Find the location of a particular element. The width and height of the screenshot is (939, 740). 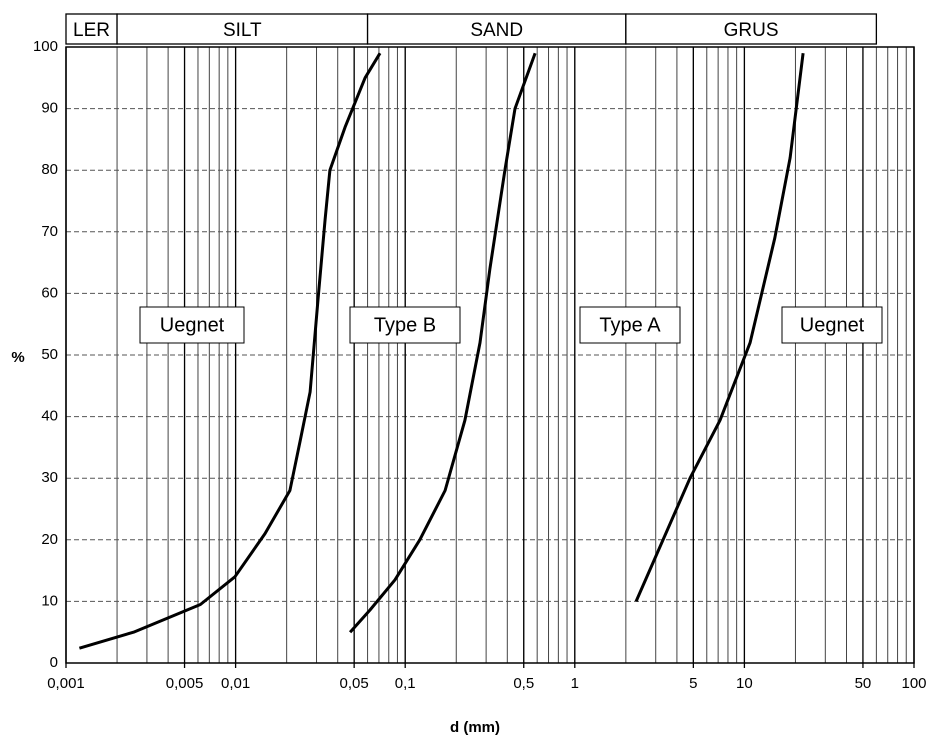

x-tick-label: 5 is located at coordinates (693, 683).